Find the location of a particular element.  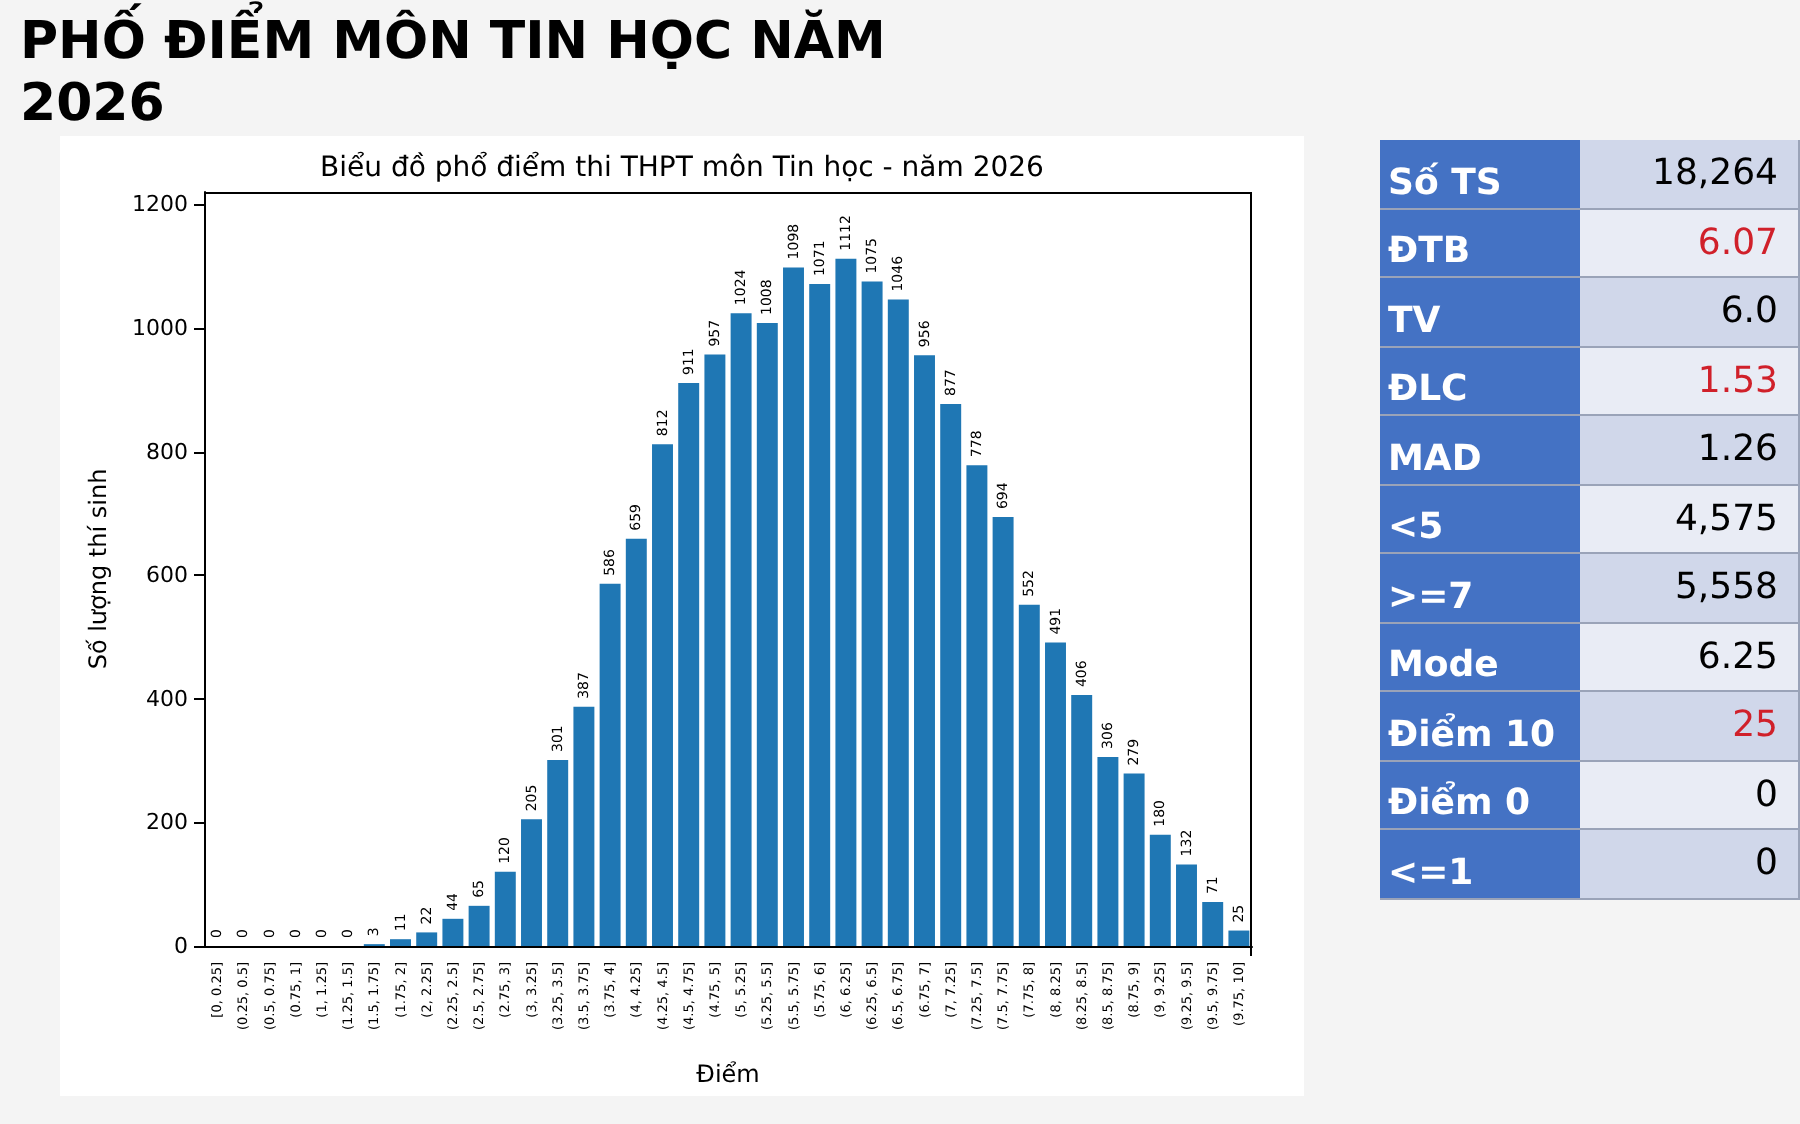

text: >=7 is located at coordinates (1480, 587).